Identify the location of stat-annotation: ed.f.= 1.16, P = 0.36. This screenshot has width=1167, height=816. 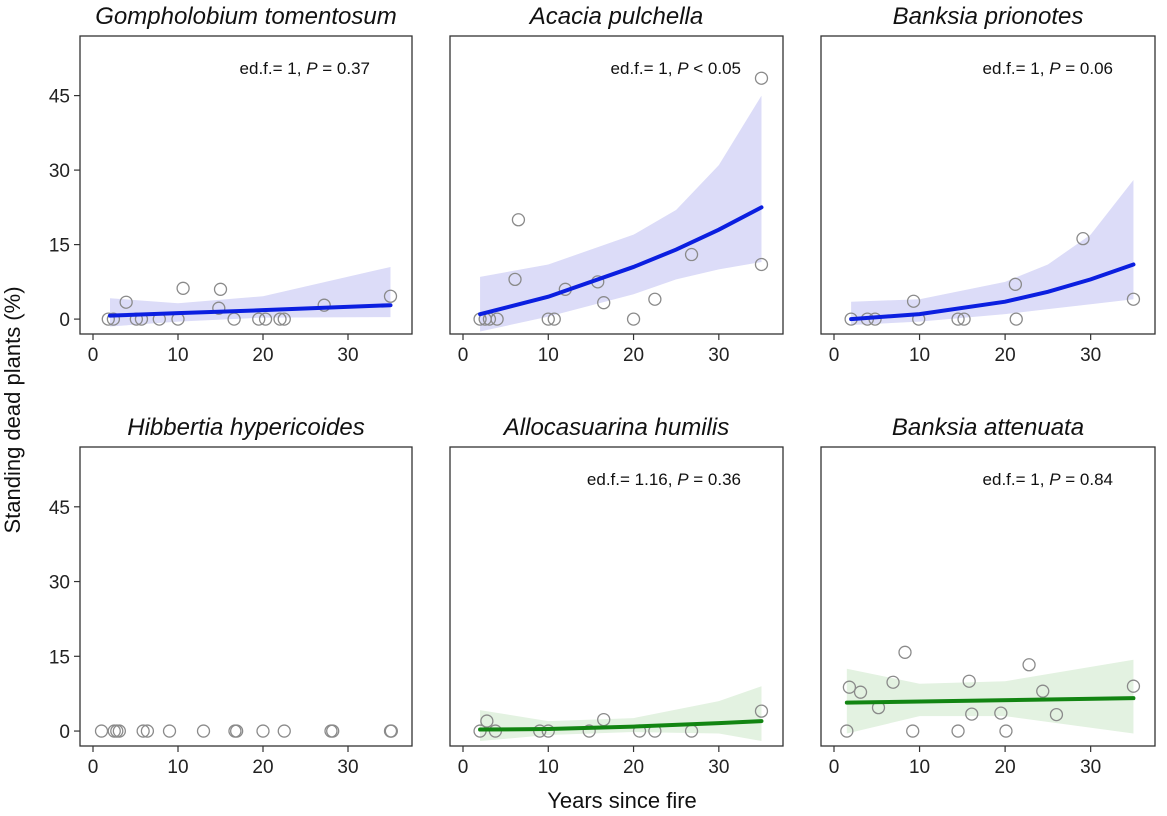
(664, 479).